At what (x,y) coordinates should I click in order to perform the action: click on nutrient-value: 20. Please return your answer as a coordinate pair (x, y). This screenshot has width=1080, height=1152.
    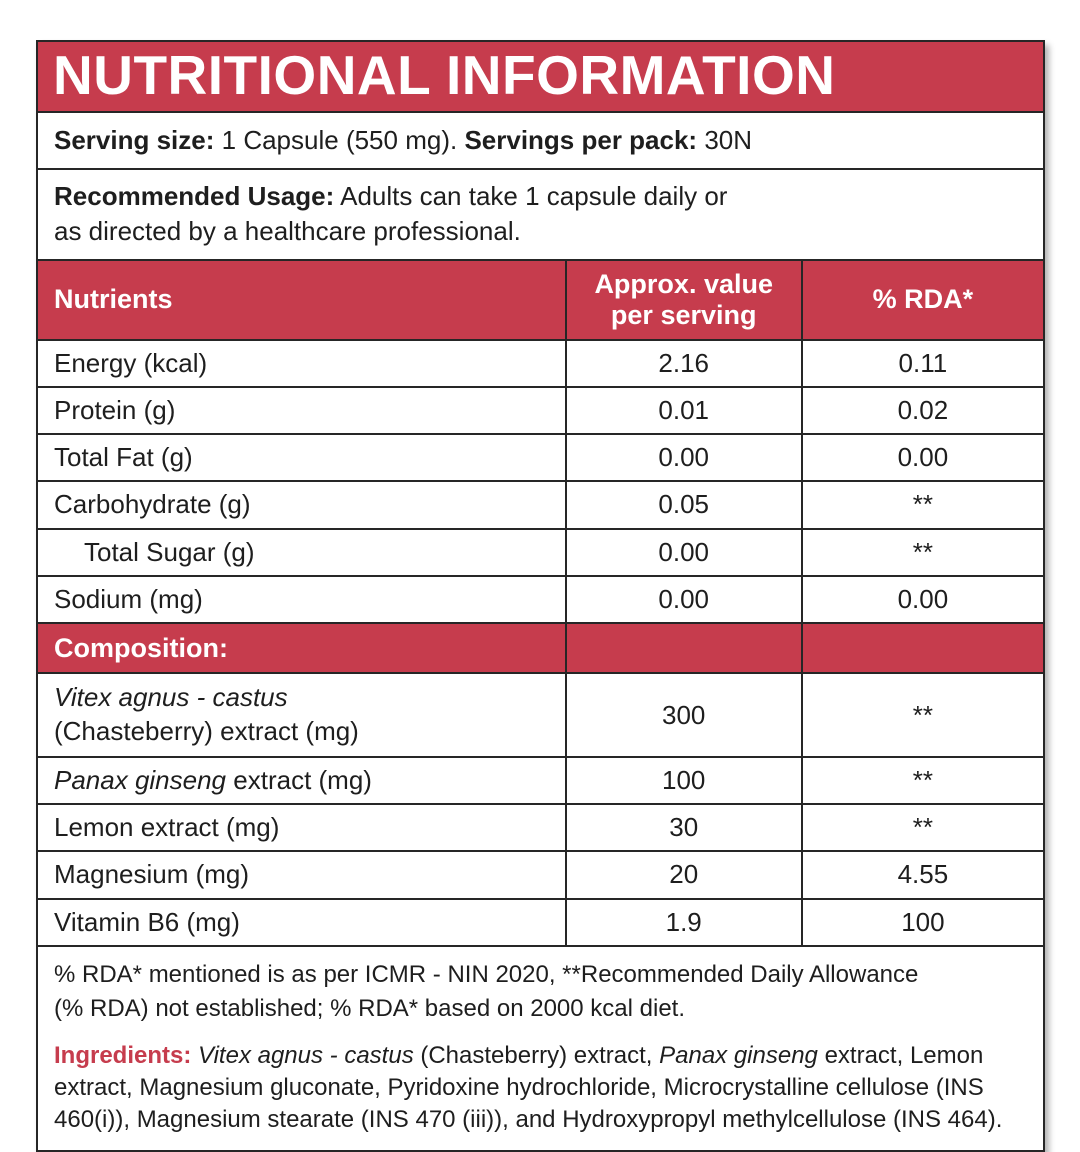
    Looking at the image, I should click on (683, 875).